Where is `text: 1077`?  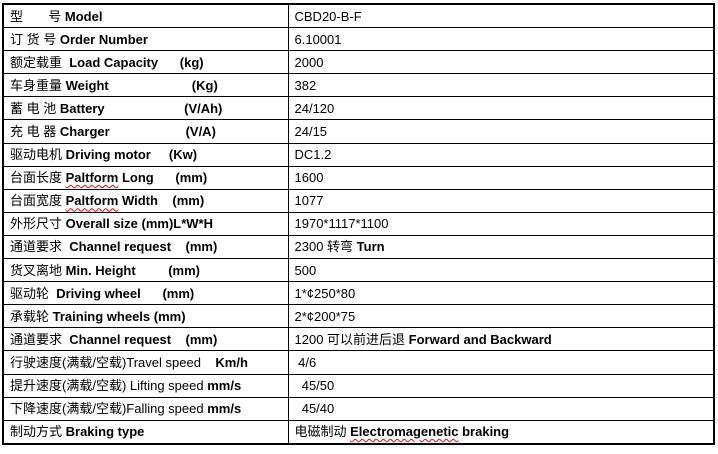
text: 1077 is located at coordinates (309, 201).